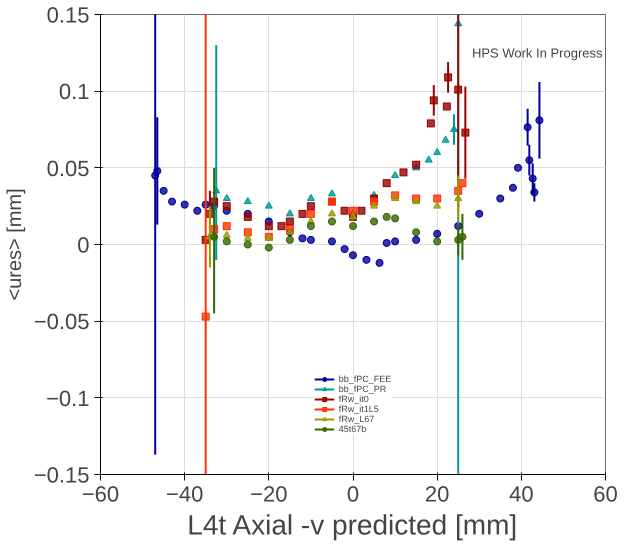  Describe the element at coordinates (185, 494) in the screenshot. I see `x-tick-label: −40` at that location.